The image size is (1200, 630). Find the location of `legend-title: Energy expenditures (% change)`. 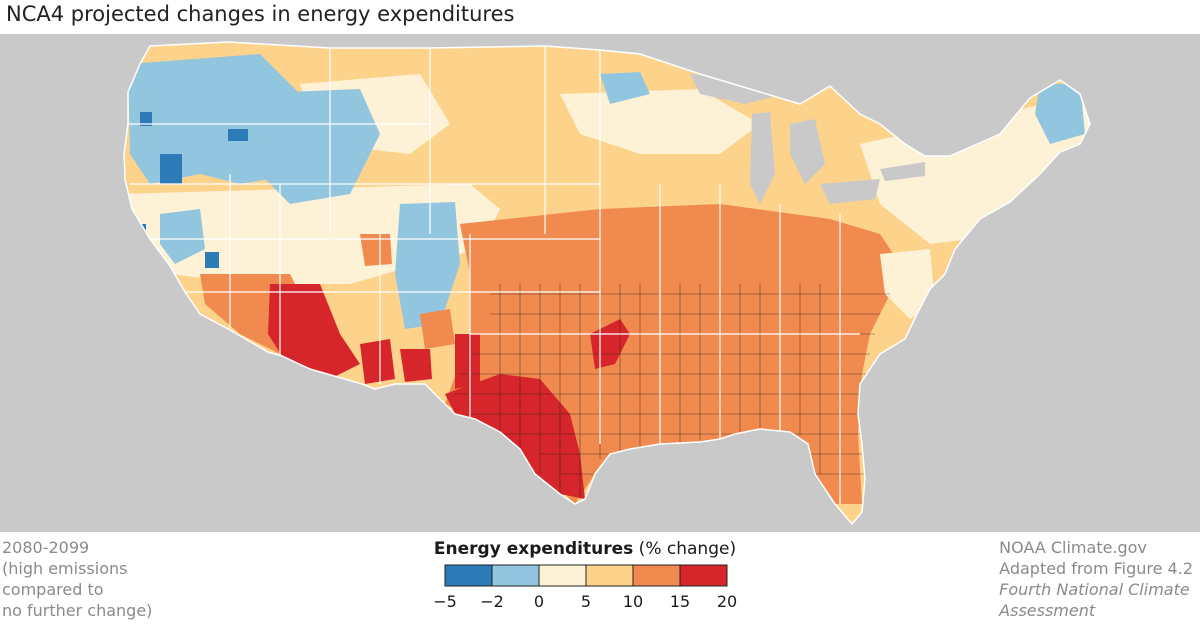

legend-title: Energy expenditures (% change) is located at coordinates (585, 549).